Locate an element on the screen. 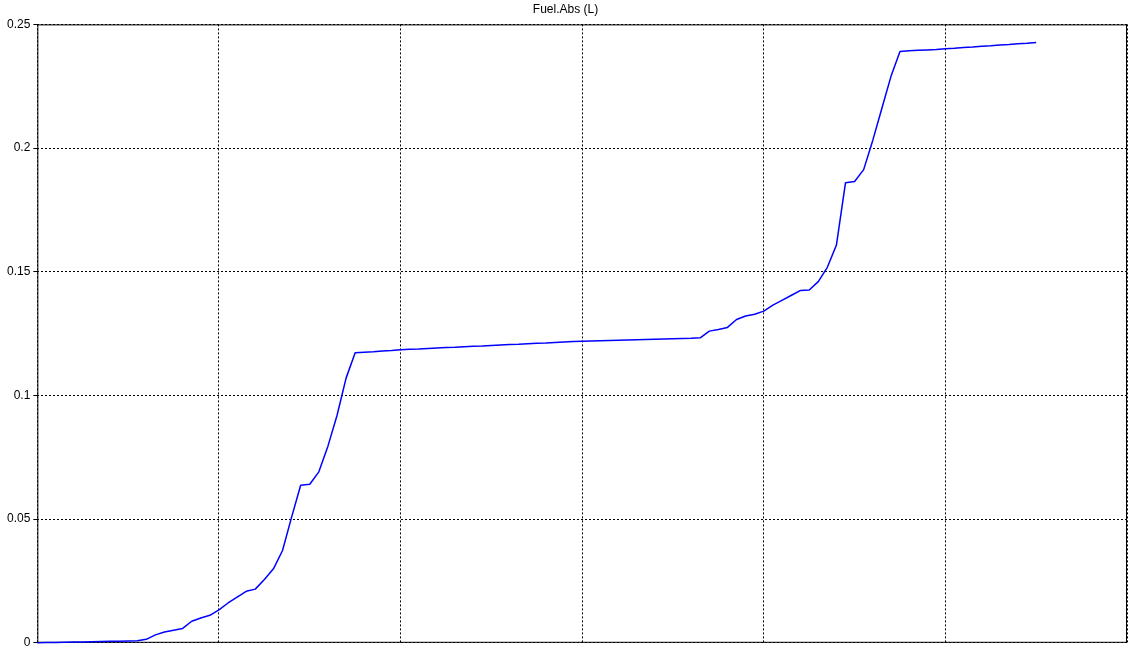 This screenshot has height=653, width=1129. y-tick-label: 0.2 is located at coordinates (22, 147).